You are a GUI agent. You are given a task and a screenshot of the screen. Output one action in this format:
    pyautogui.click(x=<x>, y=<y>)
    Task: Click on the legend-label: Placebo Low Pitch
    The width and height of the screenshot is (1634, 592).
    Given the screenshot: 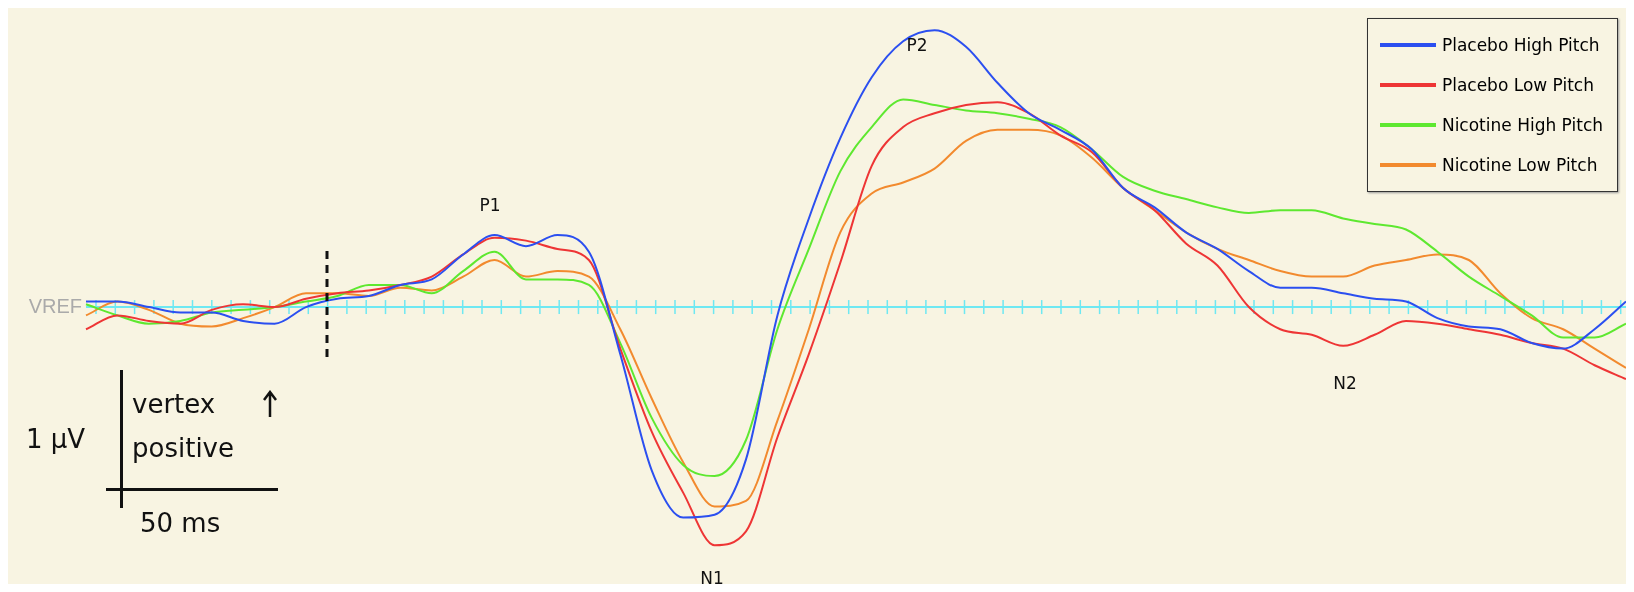 What is the action you would take?
    pyautogui.click(x=1517, y=85)
    